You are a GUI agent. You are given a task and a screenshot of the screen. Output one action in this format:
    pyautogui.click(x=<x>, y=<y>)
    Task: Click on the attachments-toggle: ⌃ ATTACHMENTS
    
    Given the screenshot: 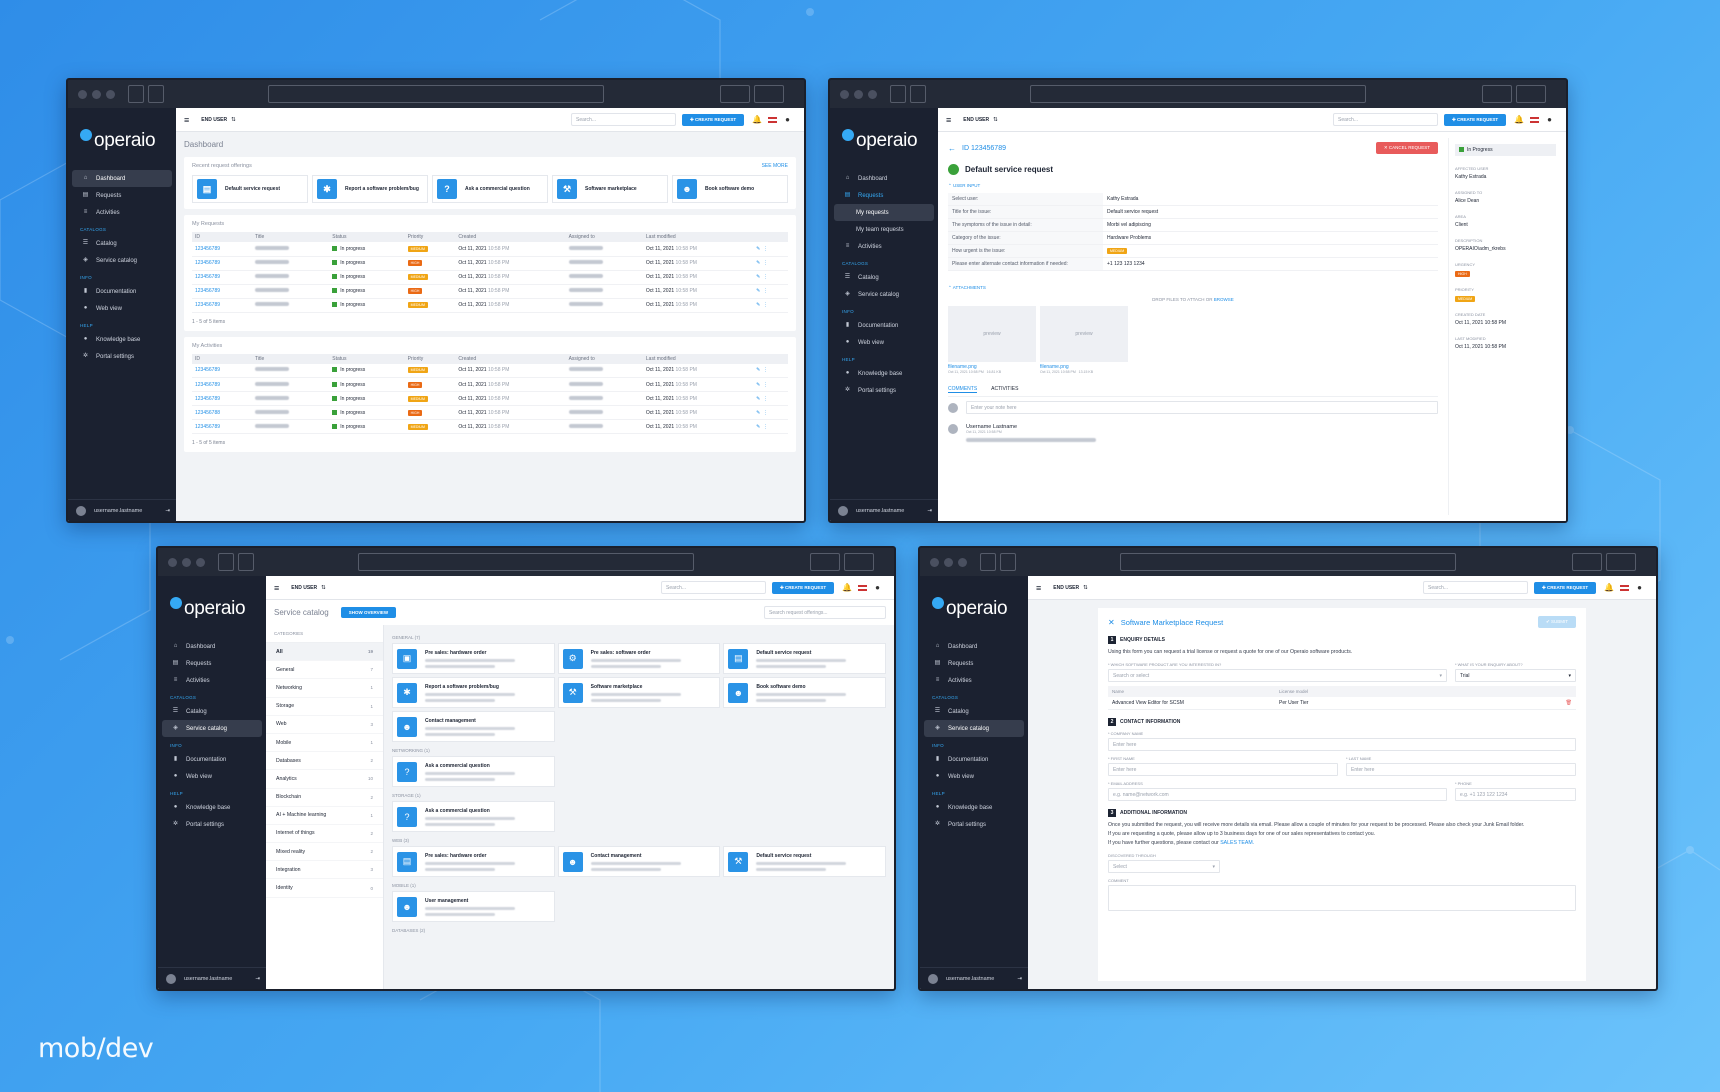 What is the action you would take?
    pyautogui.click(x=967, y=287)
    